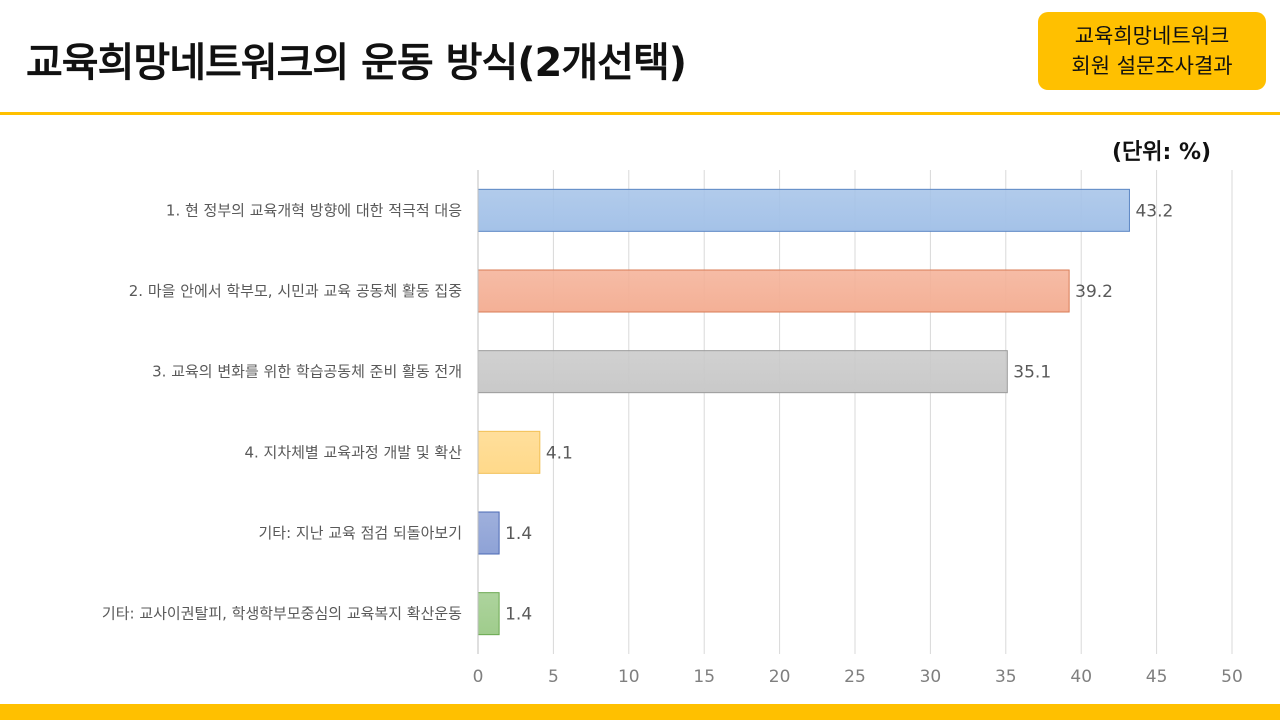 This screenshot has width=1280, height=720. I want to click on survey-badge: 교육희망네트워크 회원 설문조사결과, so click(1152, 51).